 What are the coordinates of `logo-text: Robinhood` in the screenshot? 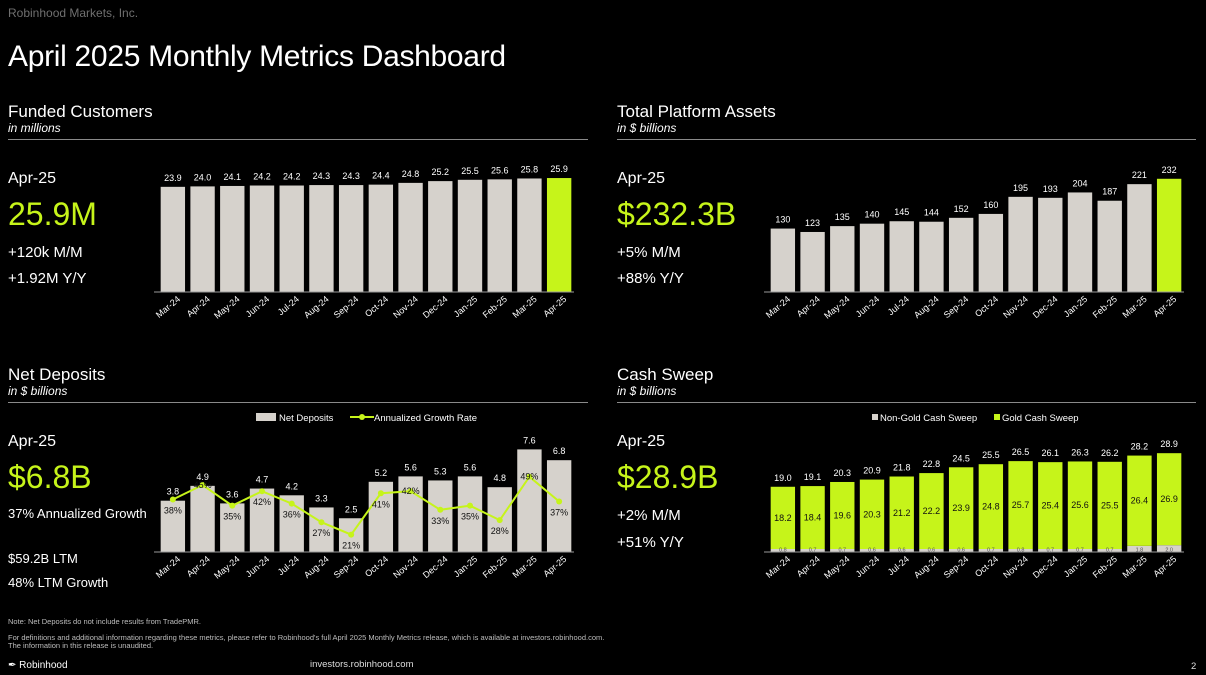 It's located at (43, 665).